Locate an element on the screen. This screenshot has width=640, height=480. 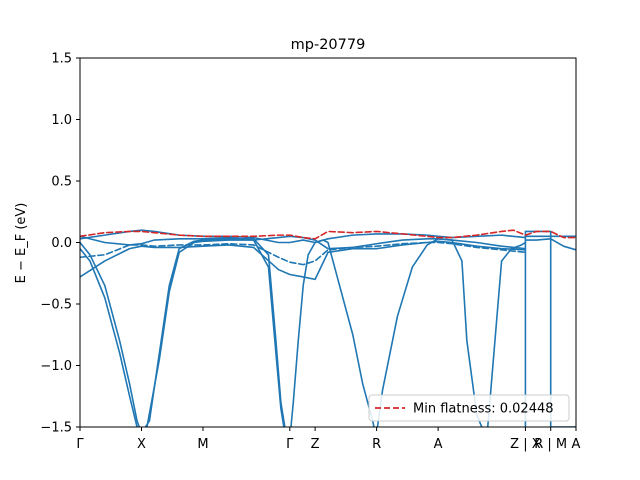
y-tick-label: 1.5 is located at coordinates (61, 59).